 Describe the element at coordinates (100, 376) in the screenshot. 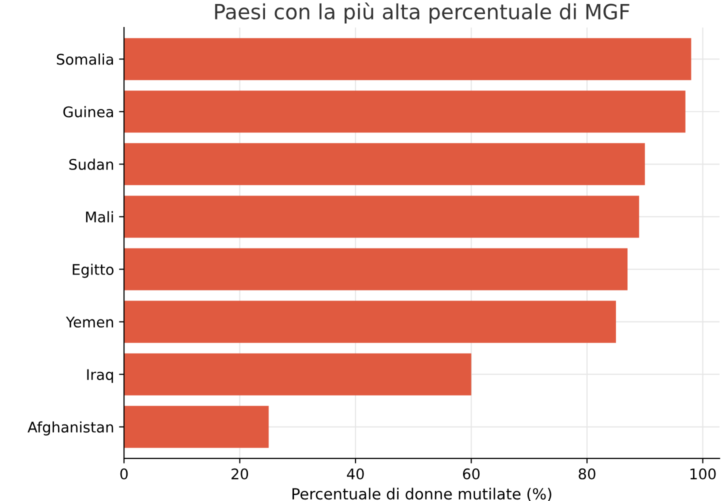

I see `y-tick-label: Iraq` at that location.